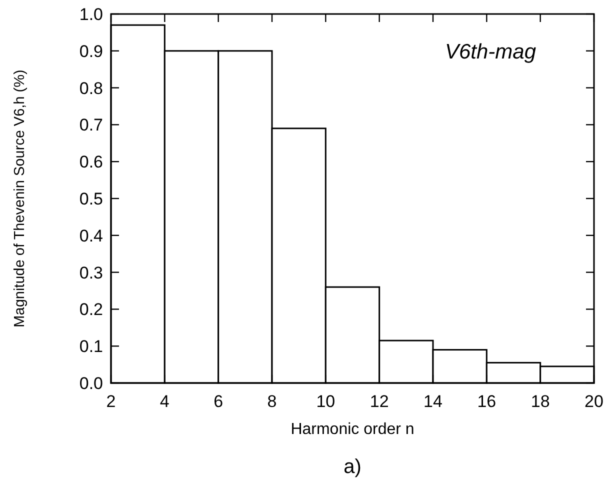 The height and width of the screenshot is (489, 614). Describe the element at coordinates (91, 236) in the screenshot. I see `y-tick-label: 0.4` at that location.